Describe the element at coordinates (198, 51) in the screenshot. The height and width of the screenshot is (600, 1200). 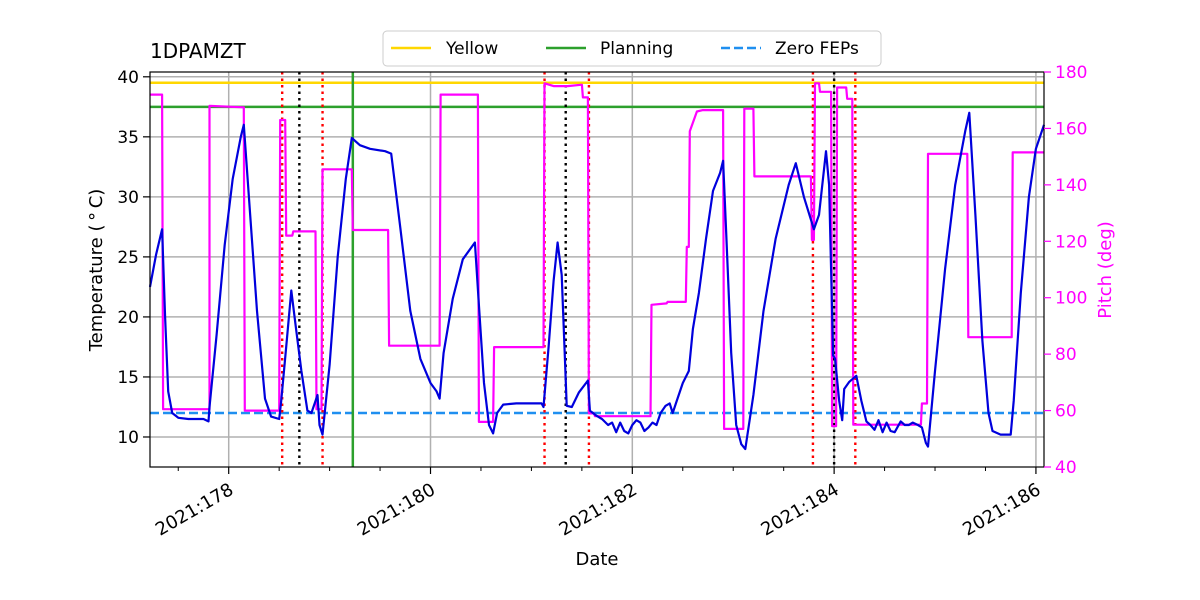
I see `chart-title: 1DPAMZT` at that location.